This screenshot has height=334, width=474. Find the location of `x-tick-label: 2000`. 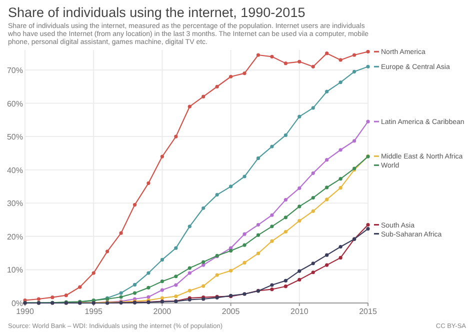

x-tick-label: 2000 is located at coordinates (162, 311).